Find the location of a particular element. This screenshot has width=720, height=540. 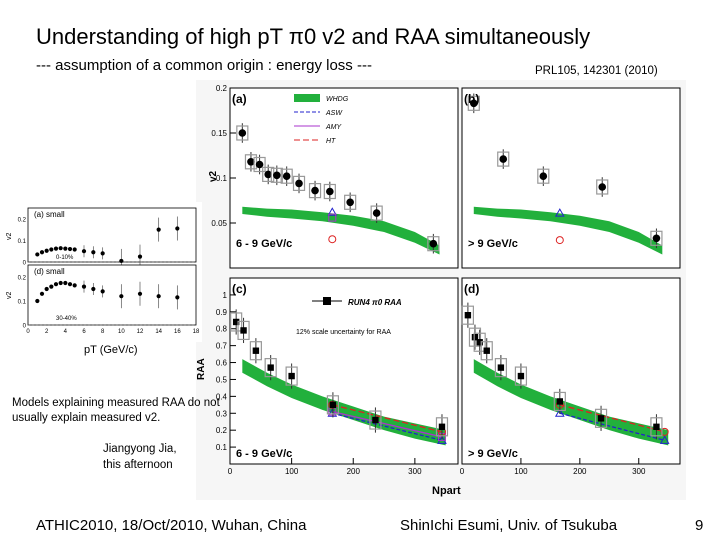

y-tick-label: 0.05 is located at coordinates (219, 223).